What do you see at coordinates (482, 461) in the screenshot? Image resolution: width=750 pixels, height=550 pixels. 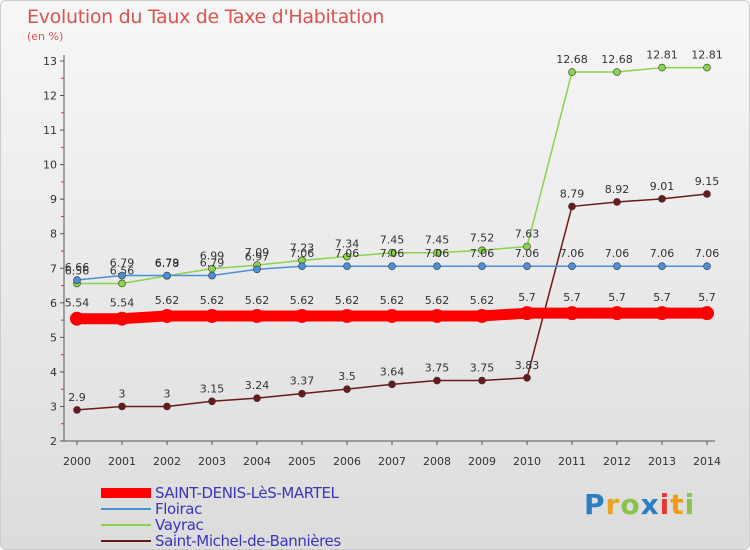 I see `x-tick-label: 2009` at bounding box center [482, 461].